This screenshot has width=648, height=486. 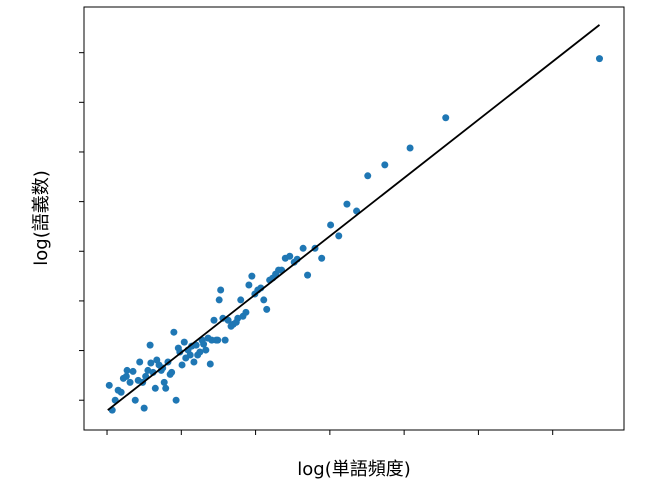 I want to click on y-axis-label: log(語義数), so click(x=41, y=217).